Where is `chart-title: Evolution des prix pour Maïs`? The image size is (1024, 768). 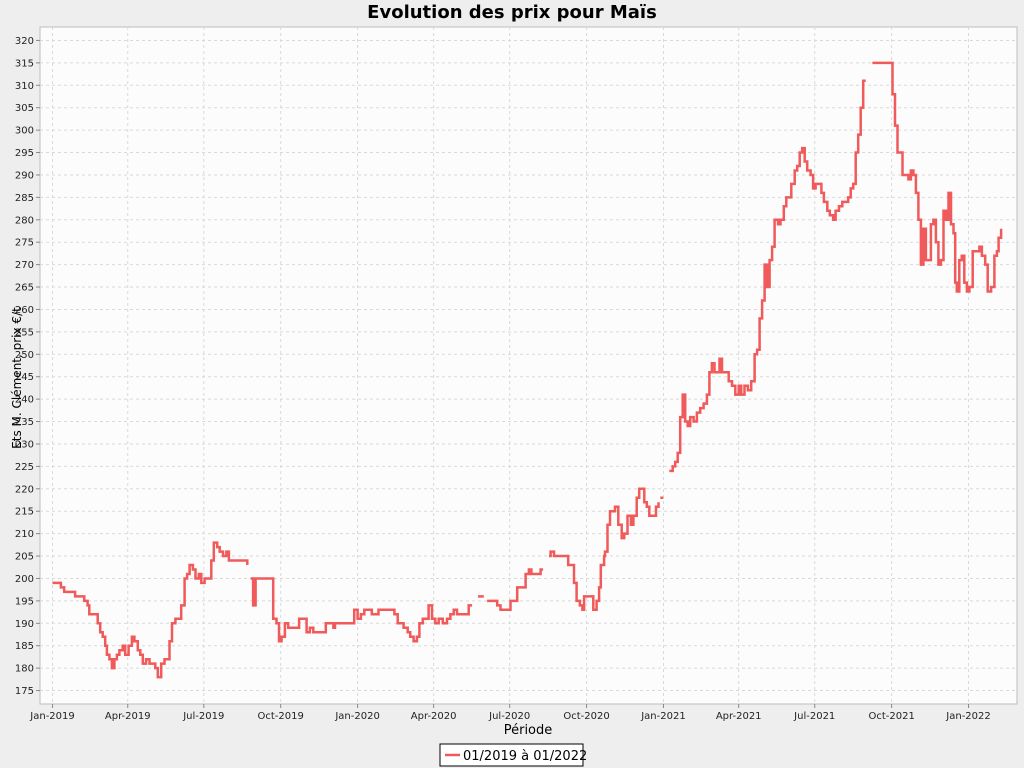 chart-title: Evolution des prix pour Maïs is located at coordinates (512, 12).